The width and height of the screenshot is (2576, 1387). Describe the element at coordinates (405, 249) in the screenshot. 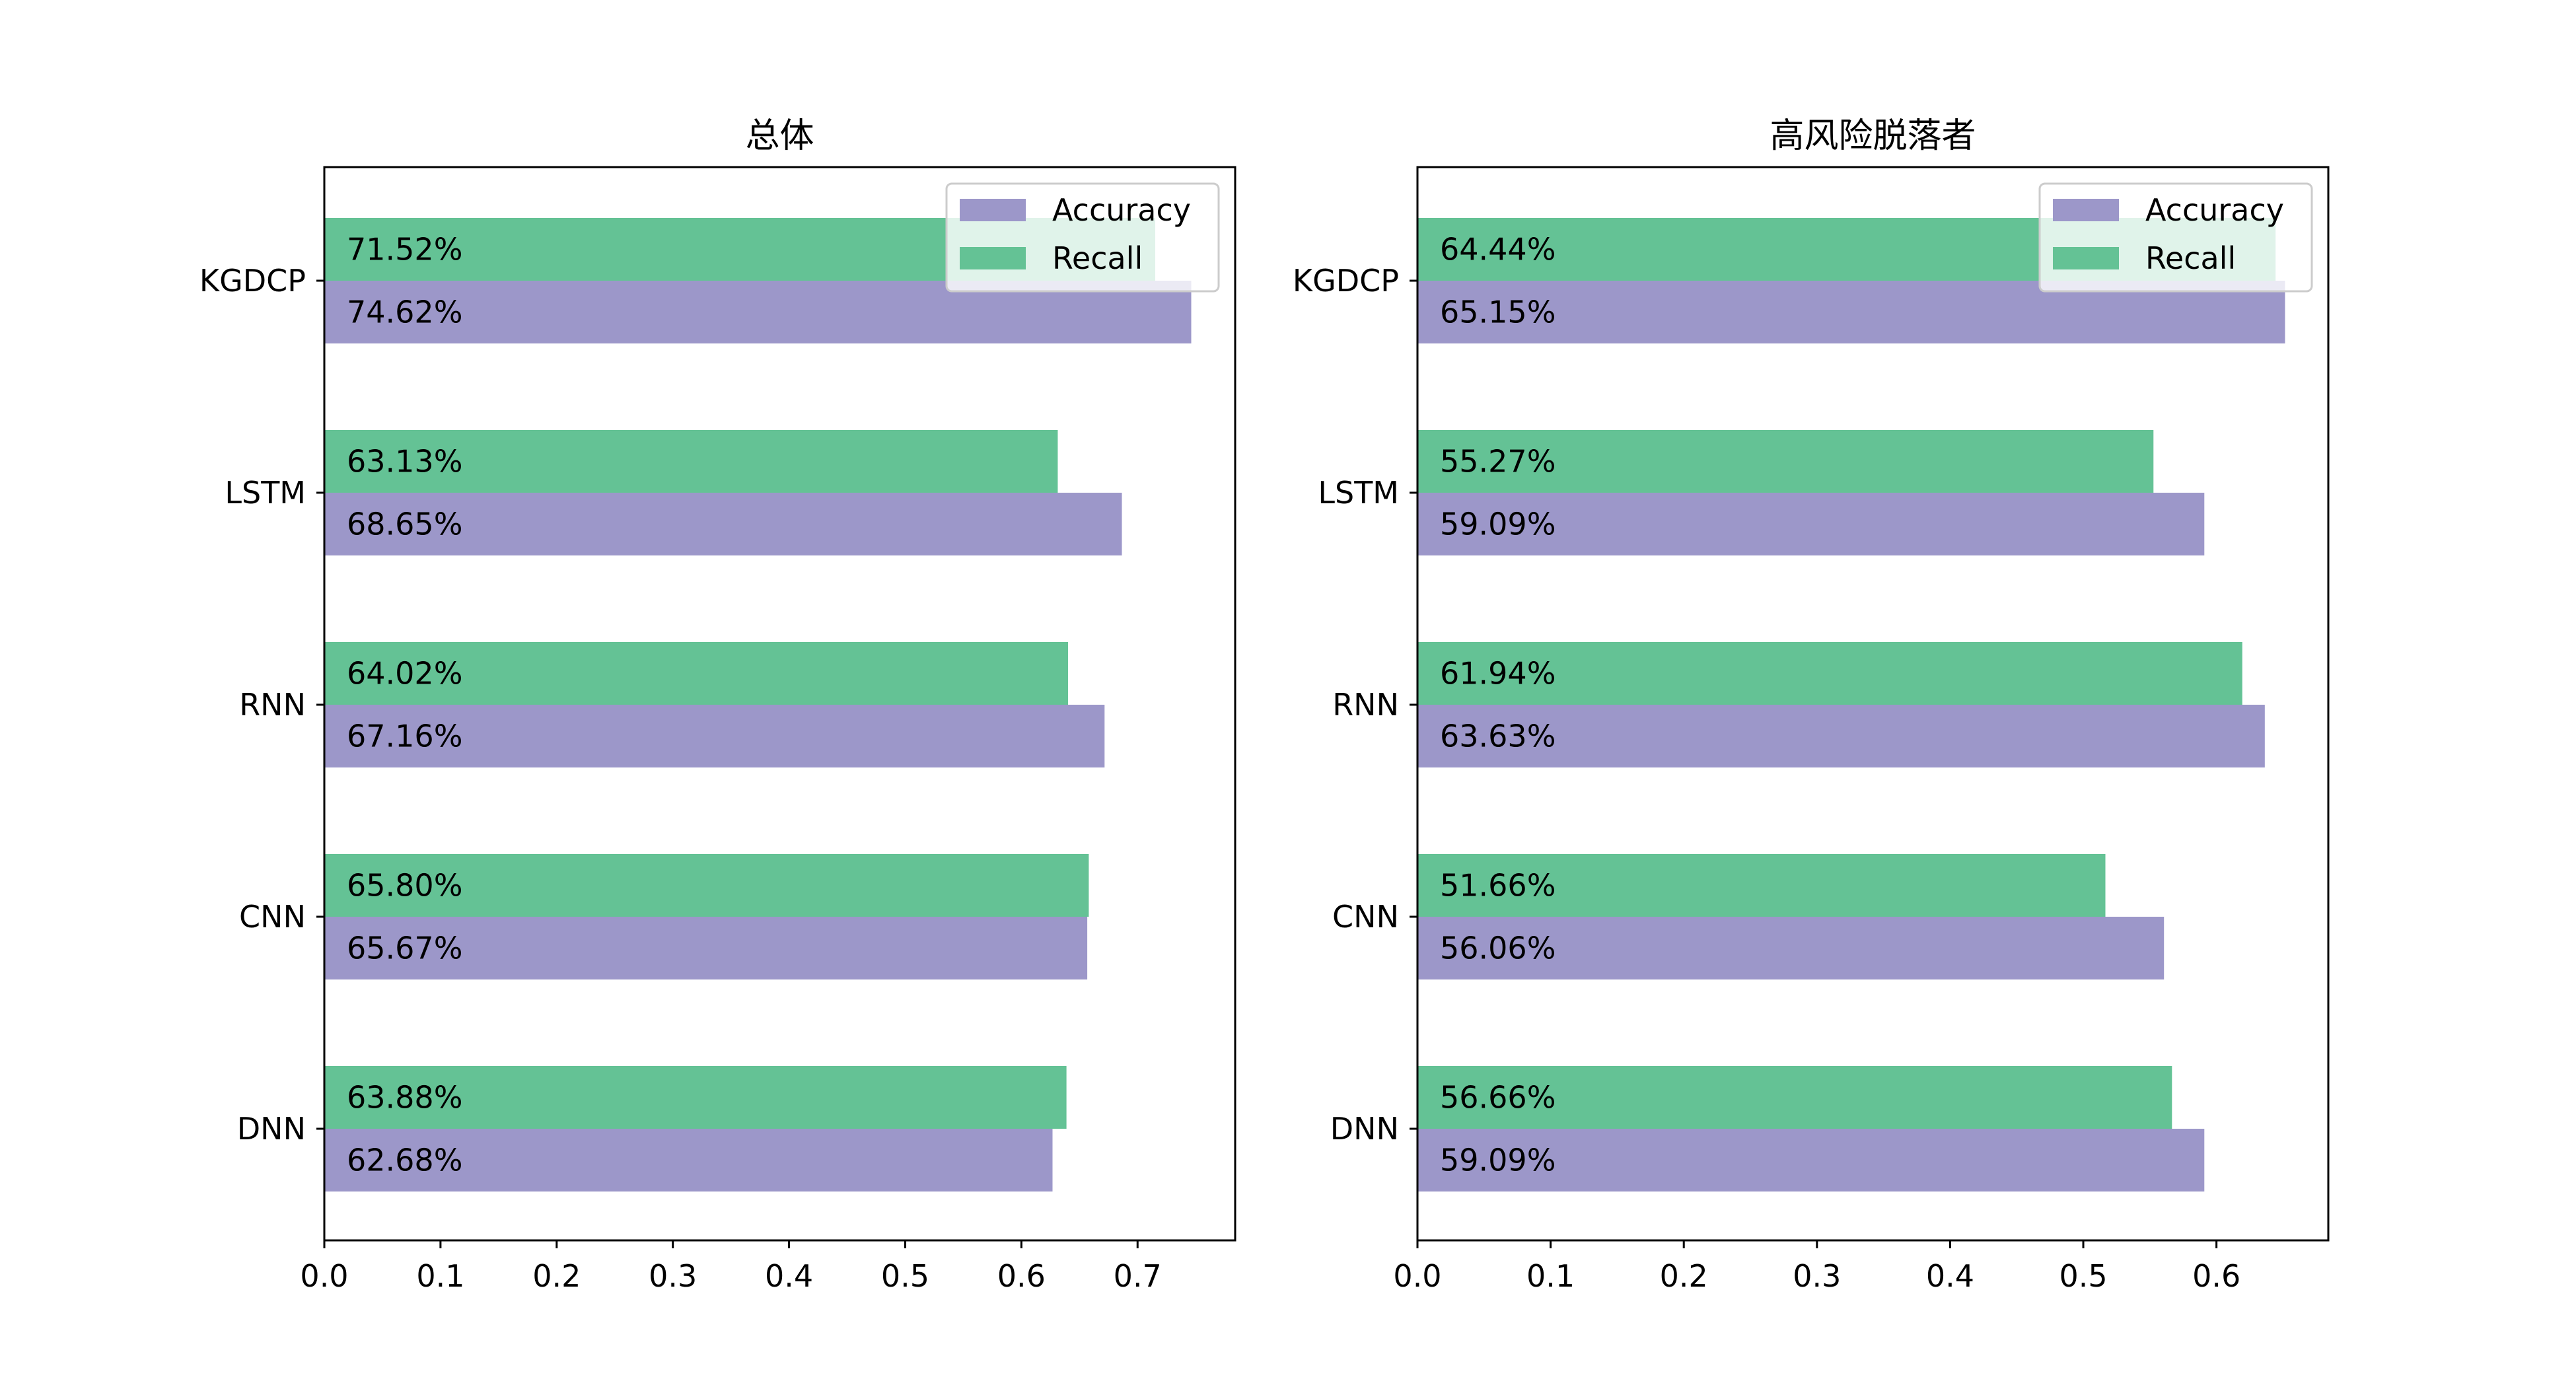

I see `data-label-recall: 71.52%` at that location.